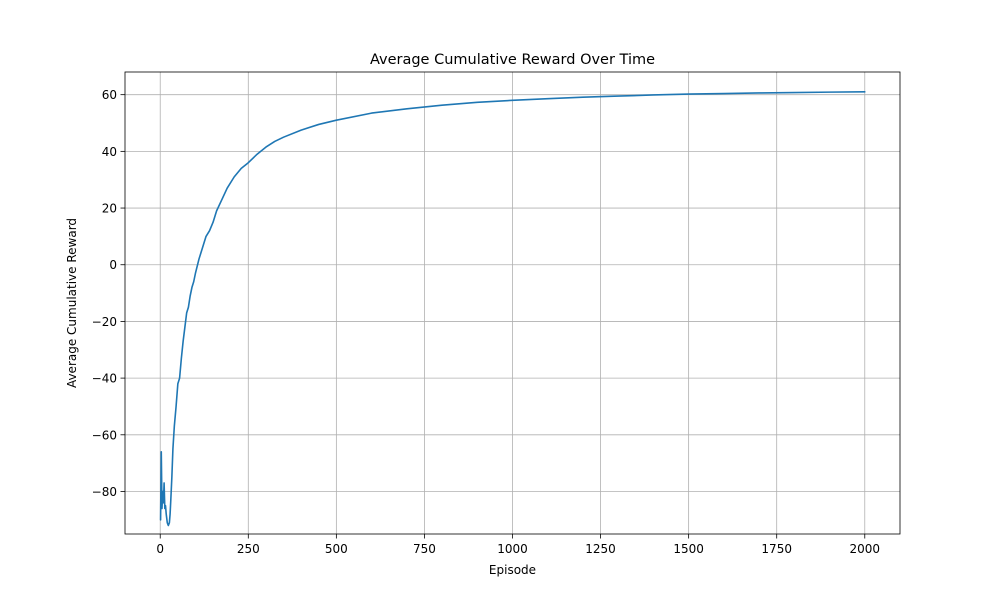 The height and width of the screenshot is (605, 1000). I want to click on y-axis-title: Average Cumulative Reward, so click(72, 303).